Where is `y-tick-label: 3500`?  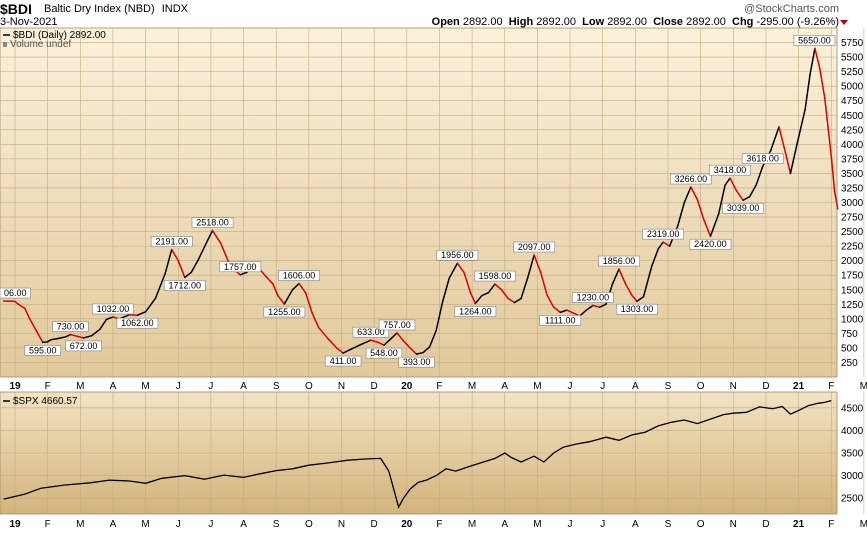 y-tick-label: 3500 is located at coordinates (852, 454).